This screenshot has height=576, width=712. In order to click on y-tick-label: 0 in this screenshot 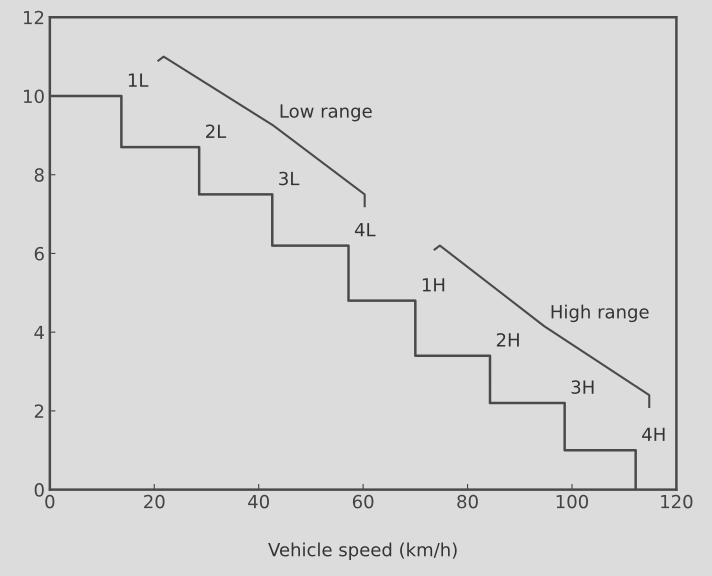, I will do `click(39, 490)`.